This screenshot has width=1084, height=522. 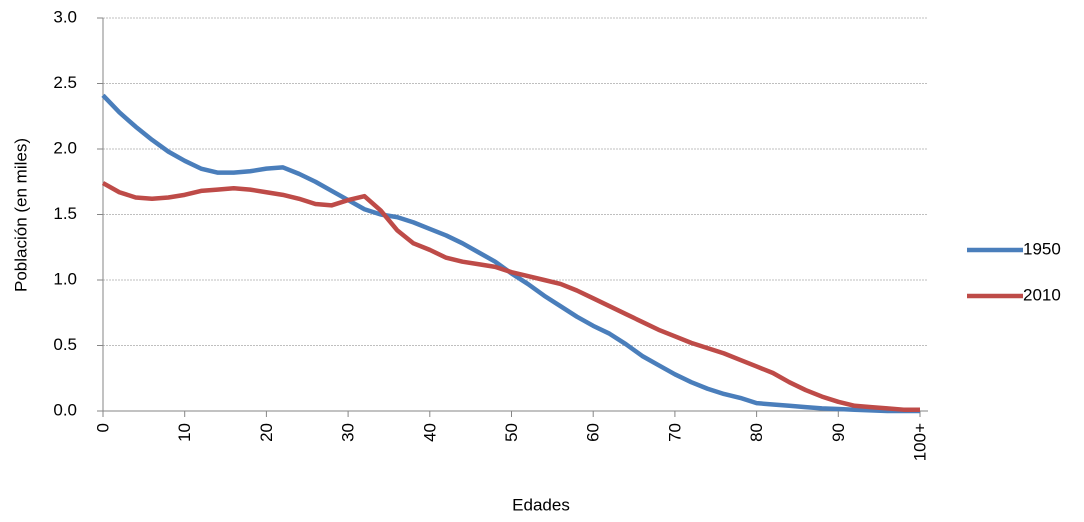 I want to click on legend-label: 2010, so click(x=1042, y=294).